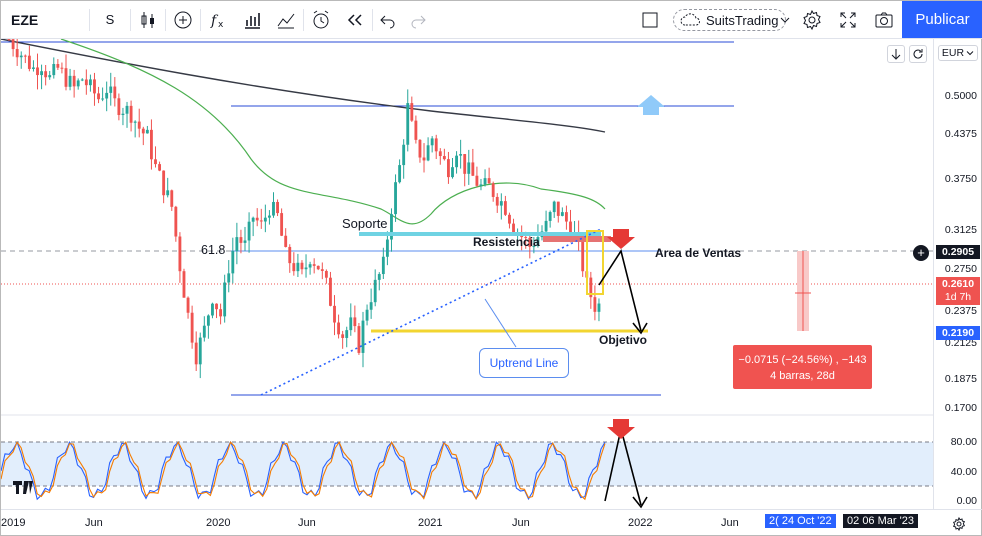 This screenshot has height=536, width=982. Describe the element at coordinates (577, 239) in the screenshot. I see `resistance-zone` at that location.